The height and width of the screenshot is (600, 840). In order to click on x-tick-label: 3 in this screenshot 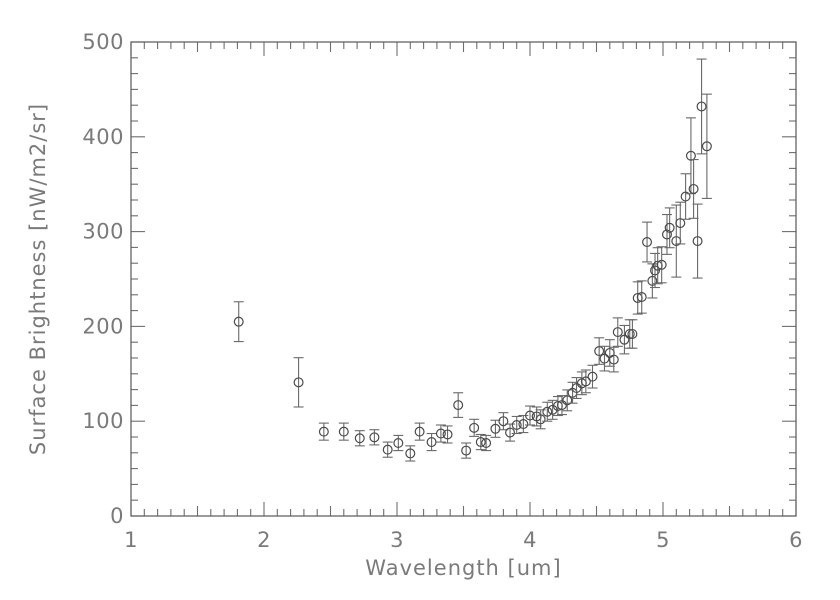, I will do `click(397, 540)`.